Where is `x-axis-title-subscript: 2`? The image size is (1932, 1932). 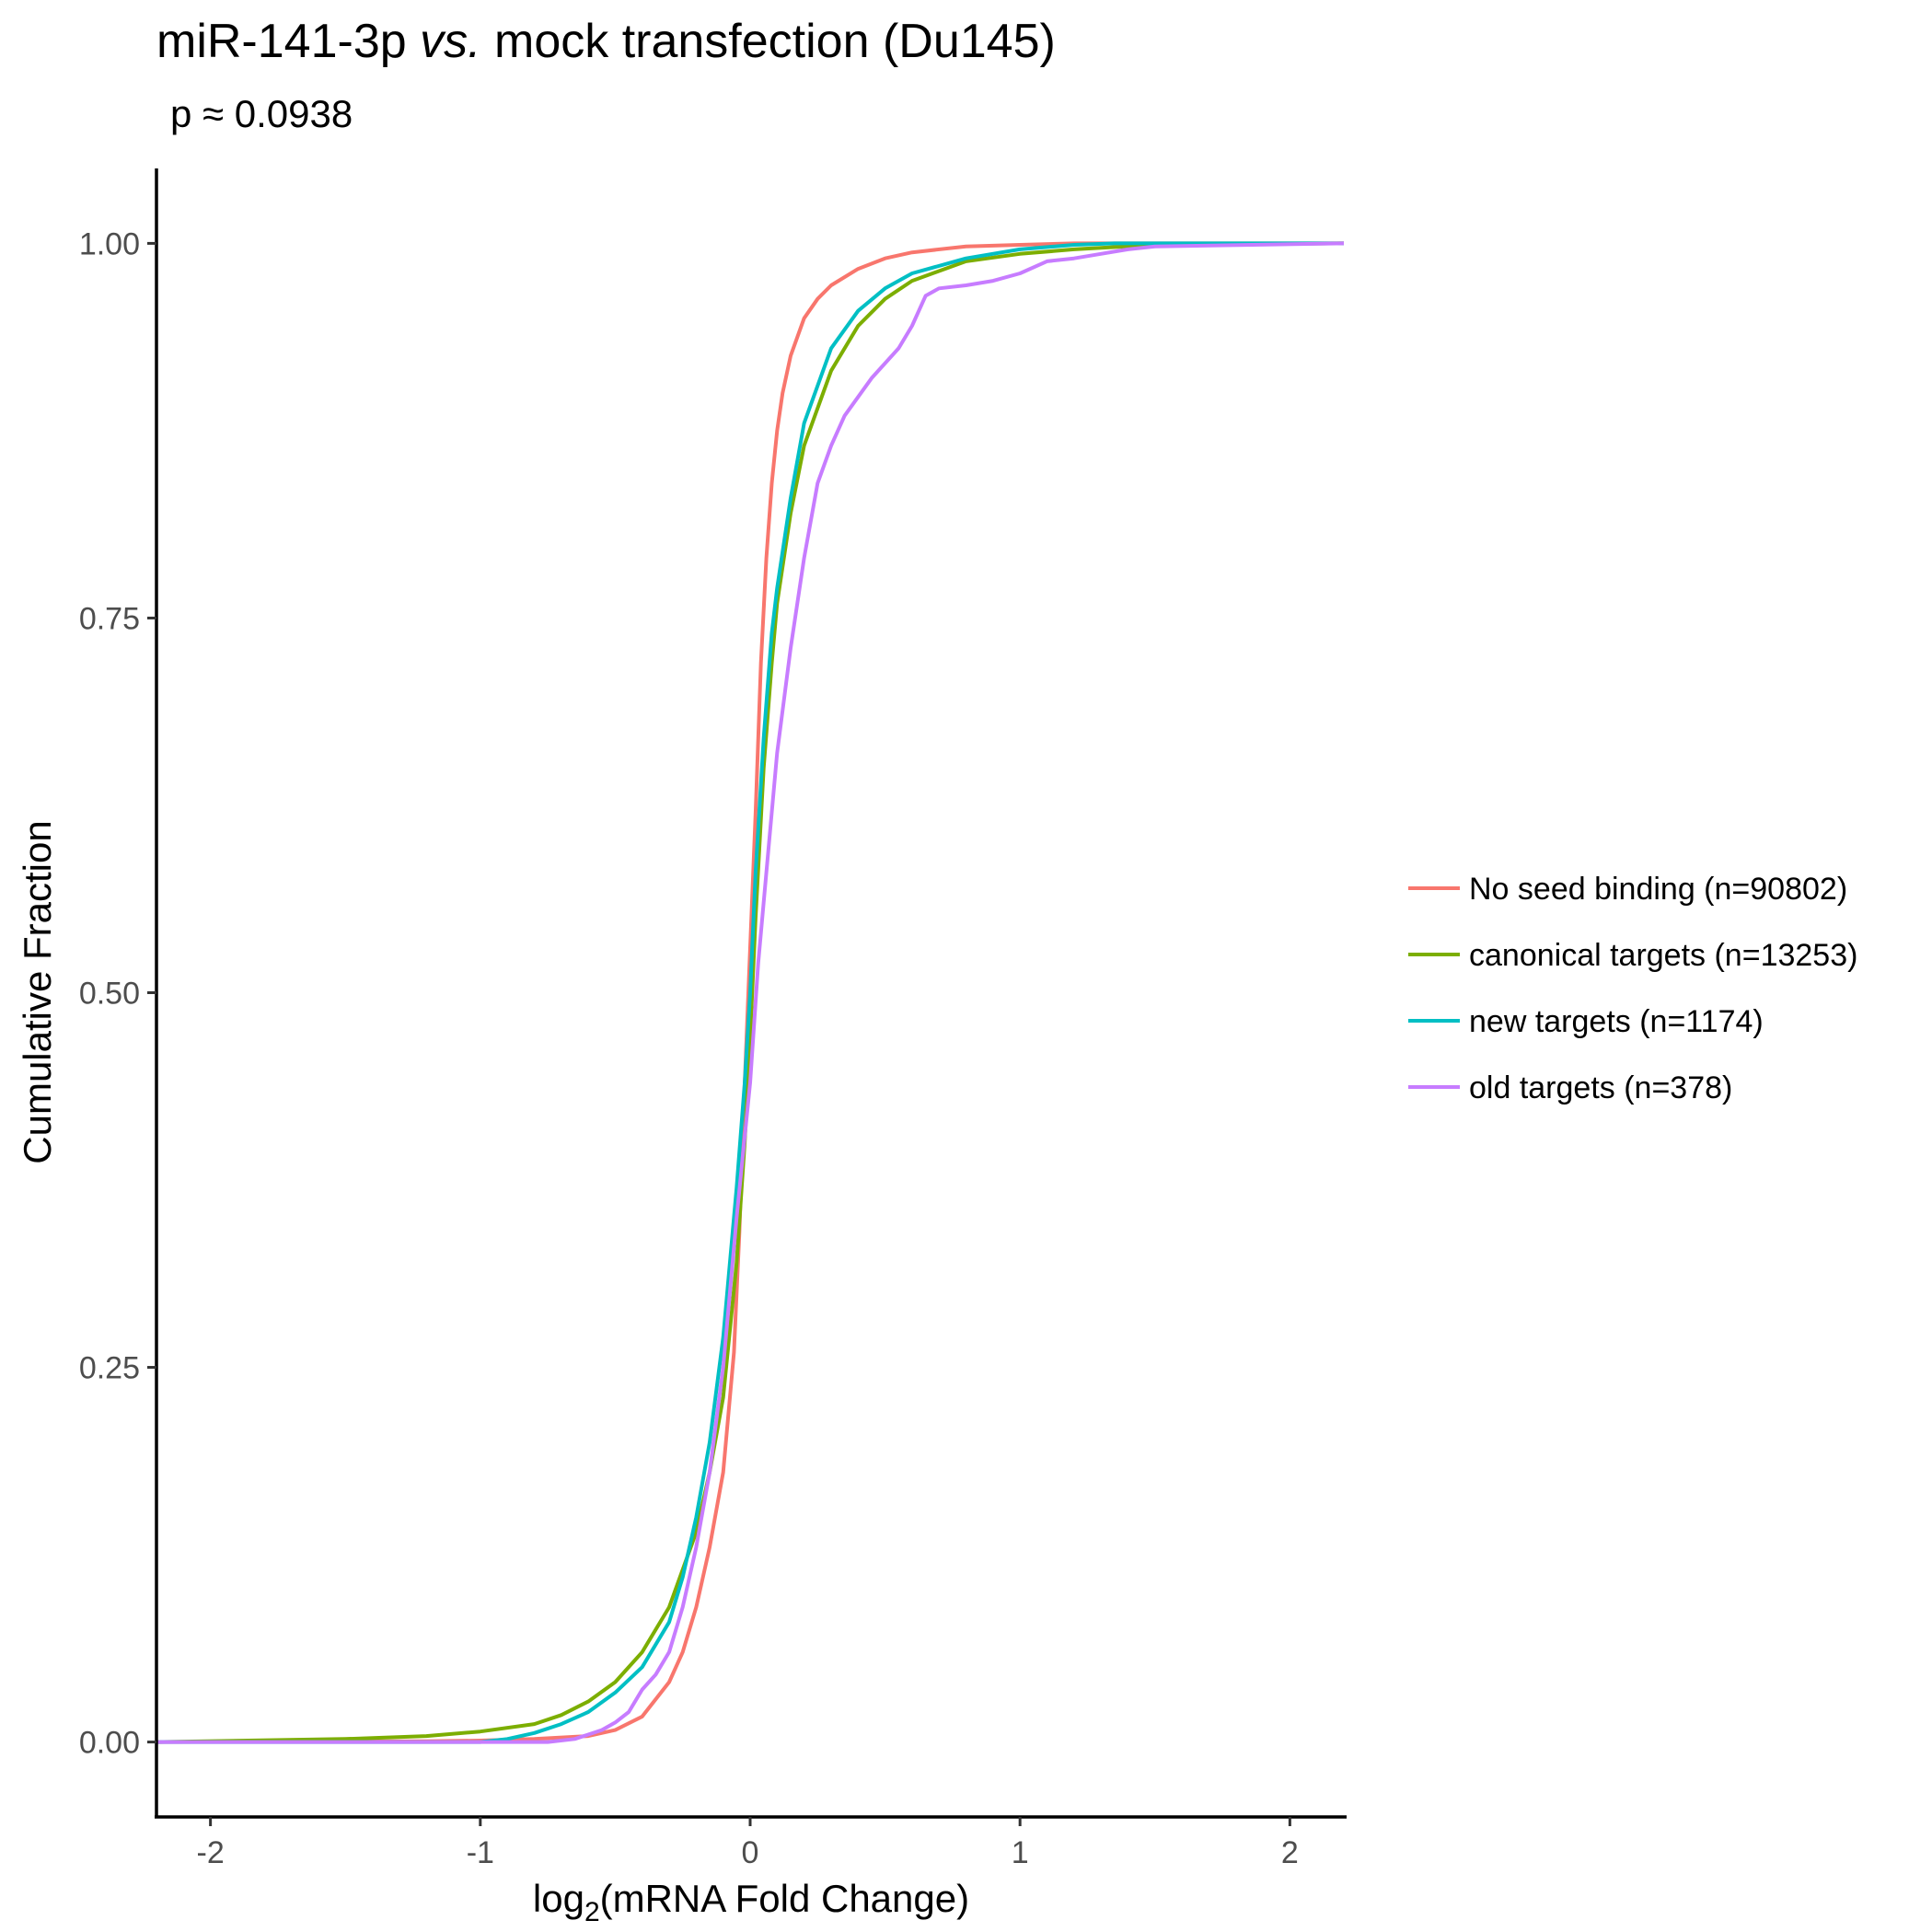
x-axis-title-subscript: 2 is located at coordinates (592, 1912).